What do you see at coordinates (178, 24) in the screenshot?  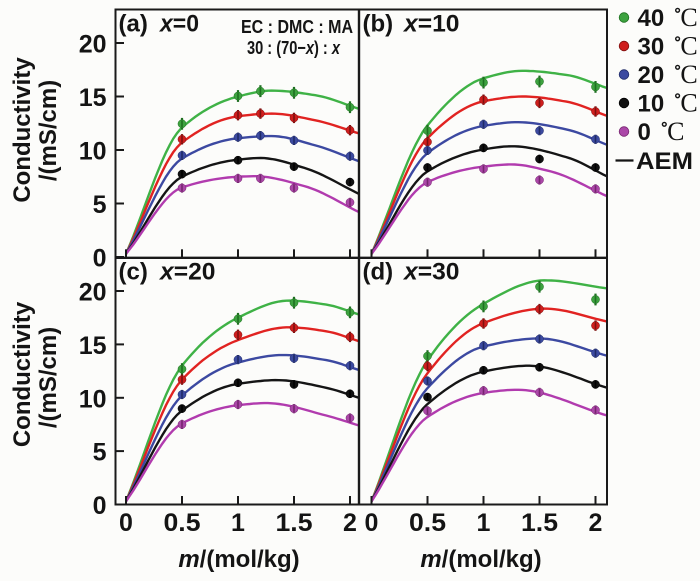 I see `svg-text: x=0` at bounding box center [178, 24].